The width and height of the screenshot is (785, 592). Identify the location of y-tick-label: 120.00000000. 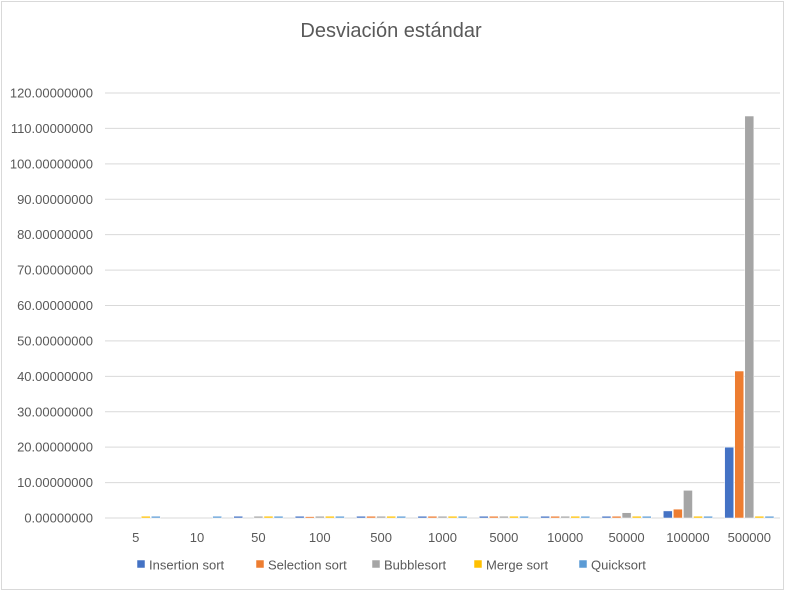
(51, 93).